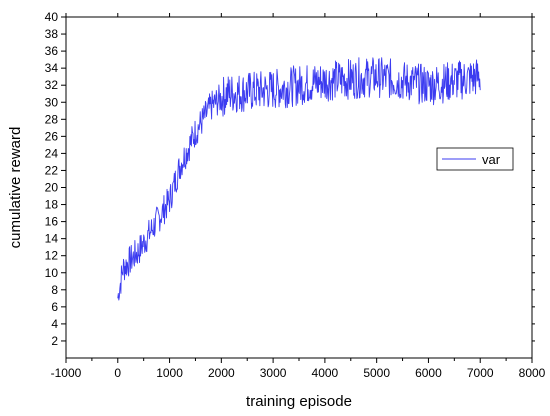  I want to click on y-tick-label: 6, so click(54, 307).